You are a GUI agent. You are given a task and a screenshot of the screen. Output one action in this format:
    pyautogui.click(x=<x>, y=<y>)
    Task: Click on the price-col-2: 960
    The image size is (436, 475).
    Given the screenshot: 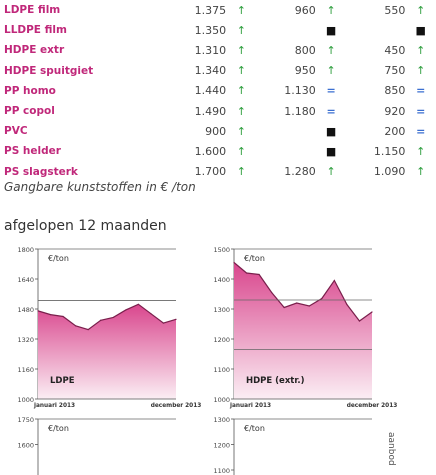 What is the action you would take?
    pyautogui.click(x=305, y=10)
    